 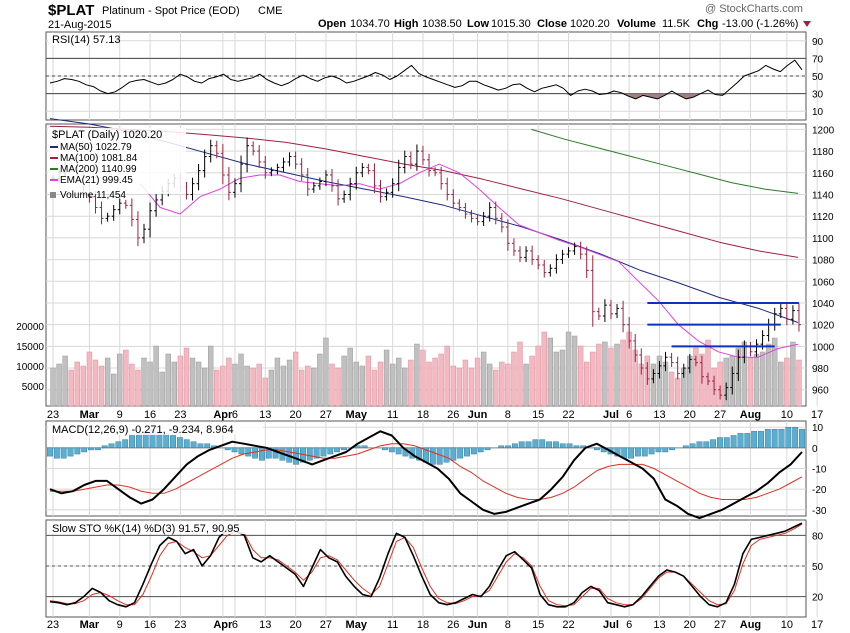 I want to click on ma-legend: MA(50) 1022.79, so click(x=96, y=147).